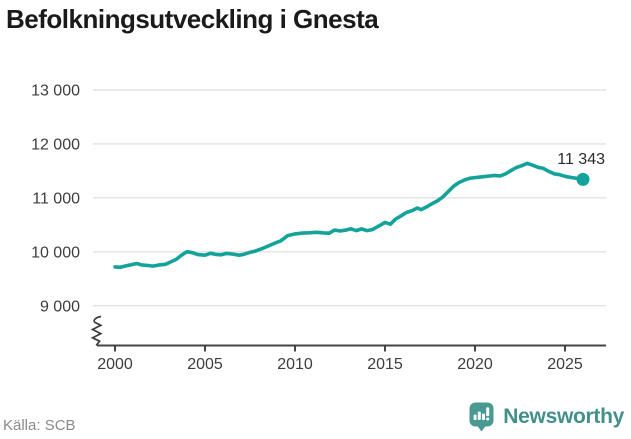 This screenshot has height=439, width=631. I want to click on x-axis-tick-label: 2010, so click(295, 364).